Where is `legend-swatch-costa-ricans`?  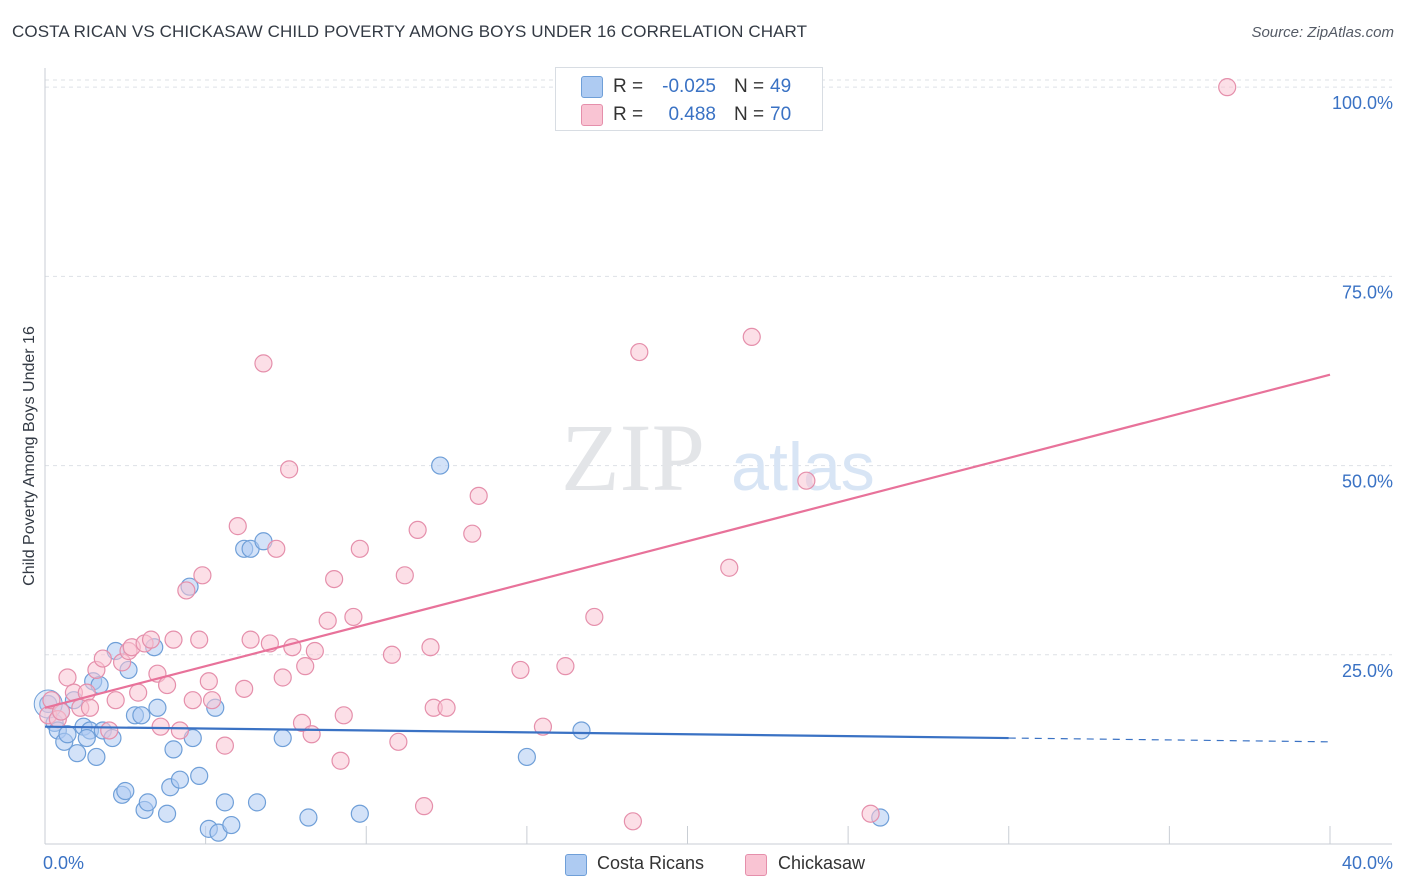 legend-swatch-costa-ricans is located at coordinates (592, 87).